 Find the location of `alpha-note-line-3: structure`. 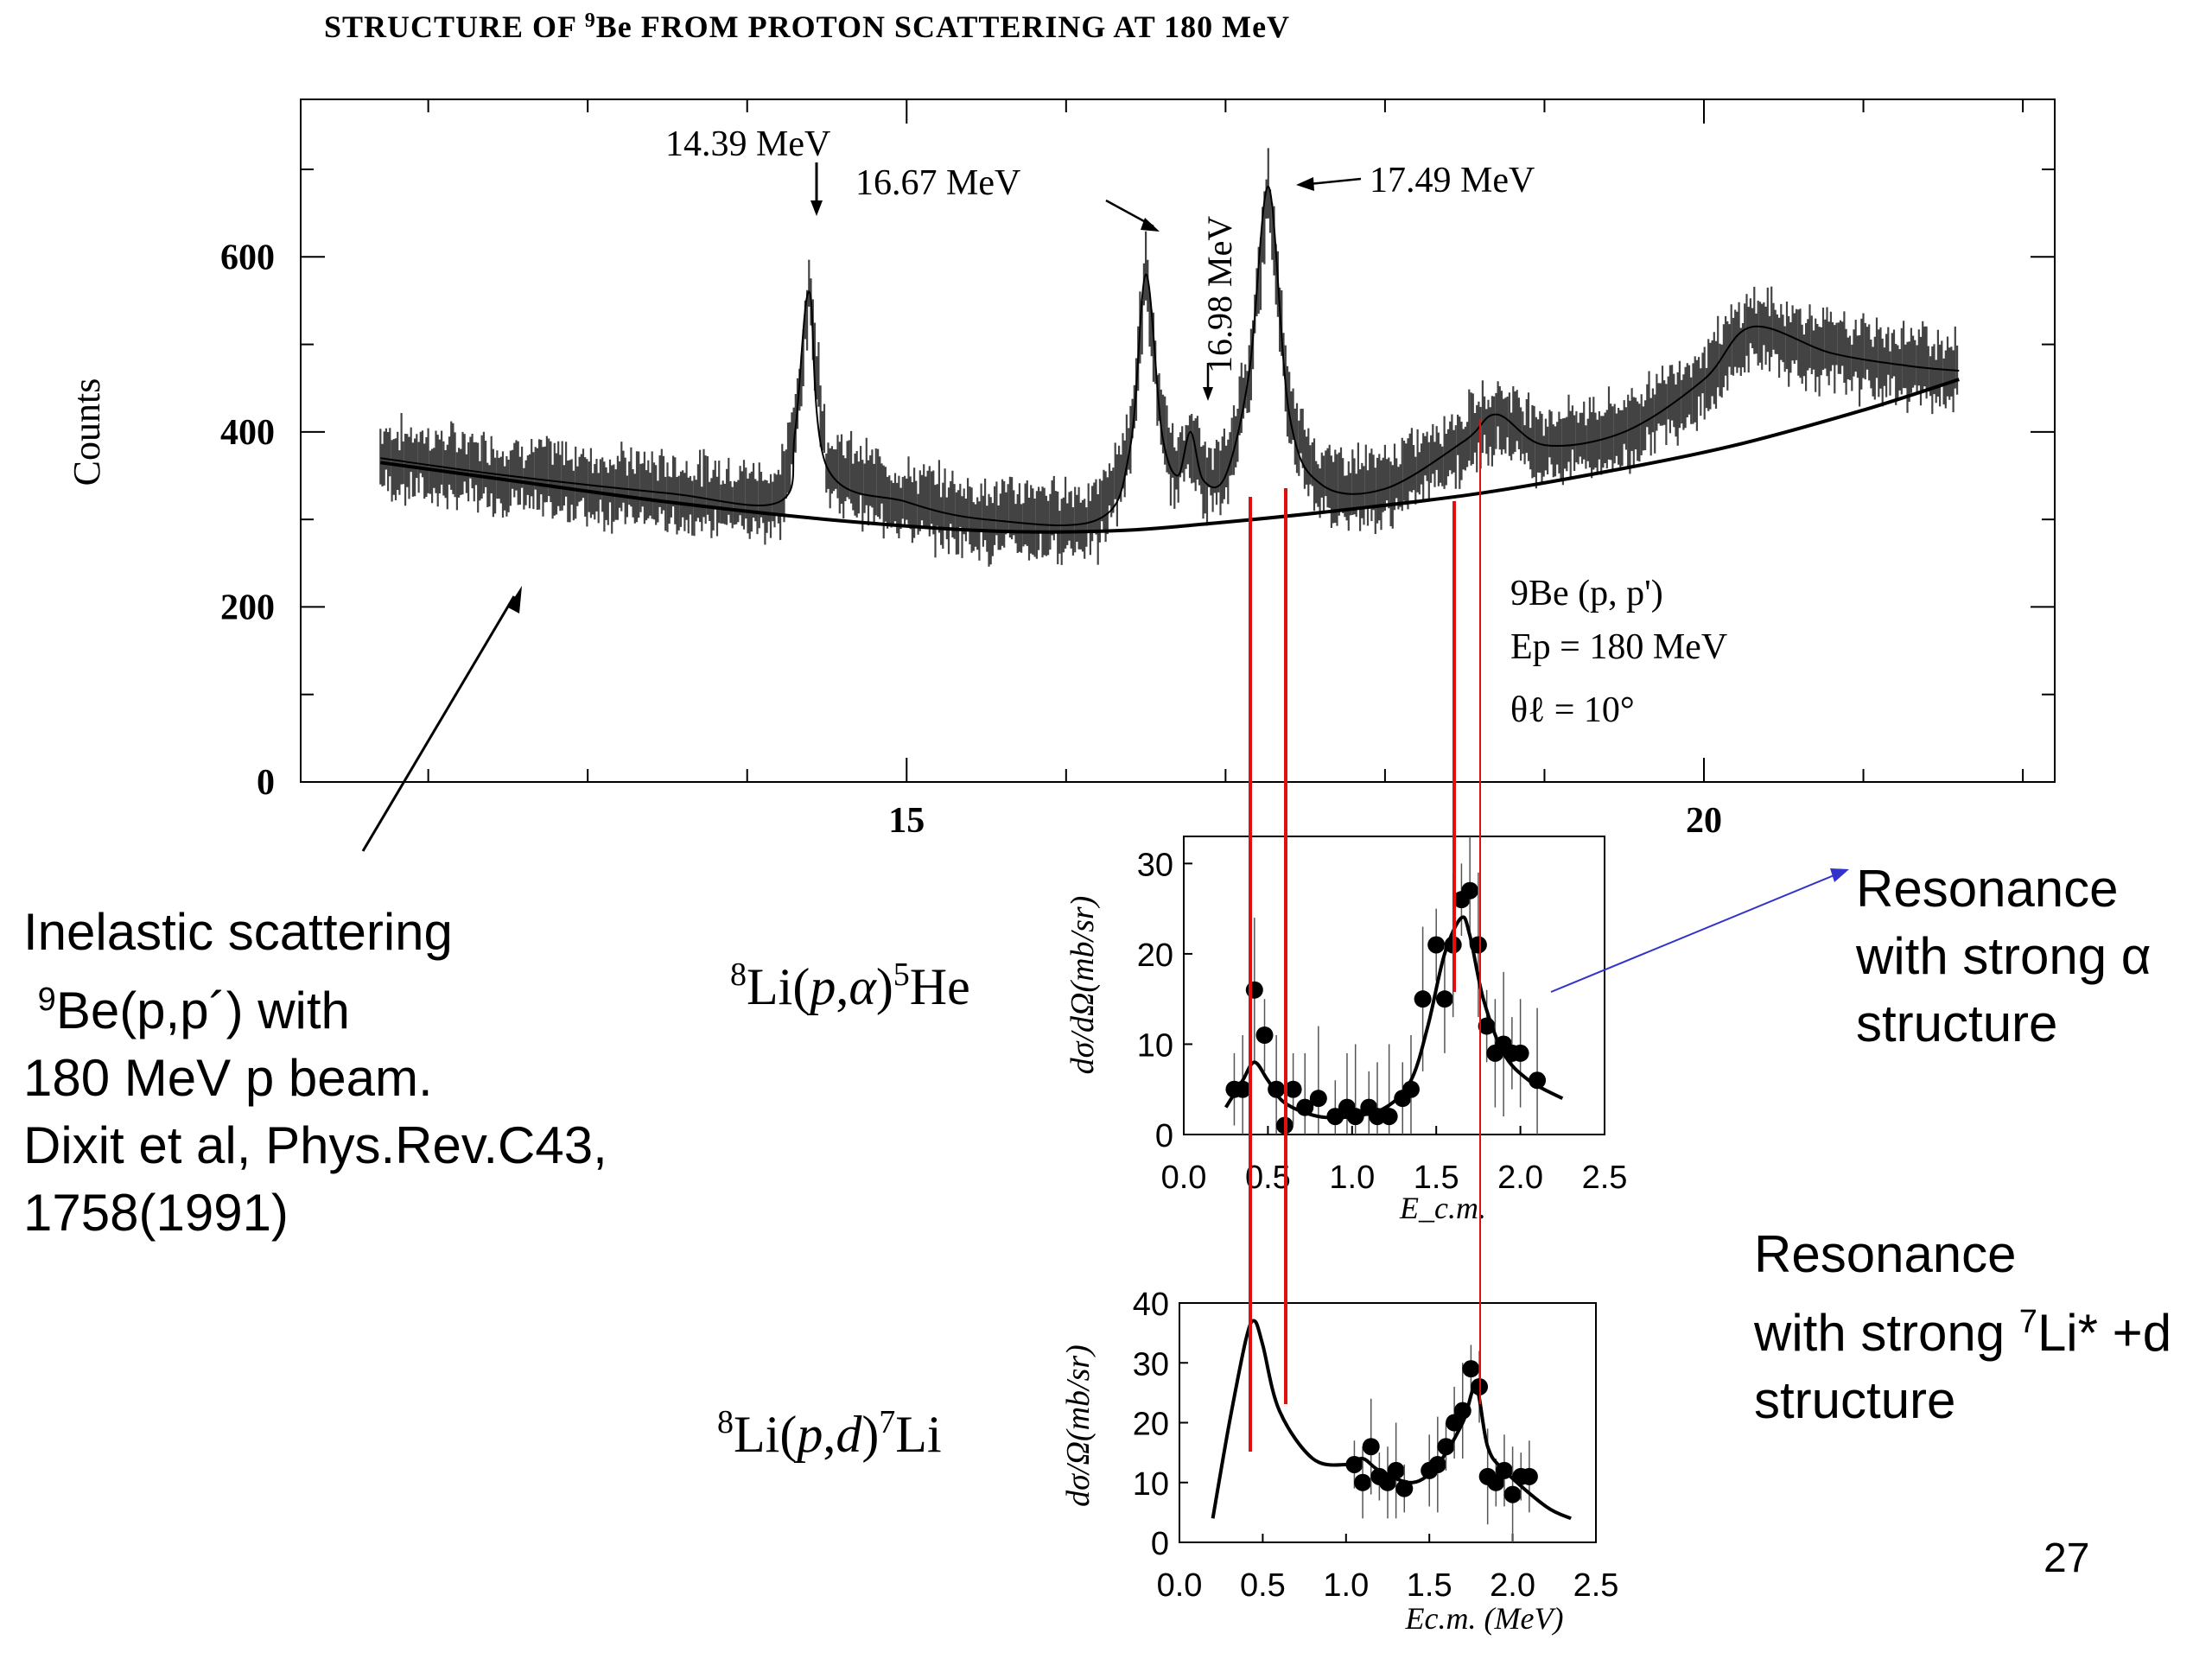

alpha-note-line-3: structure is located at coordinates (1957, 1023).